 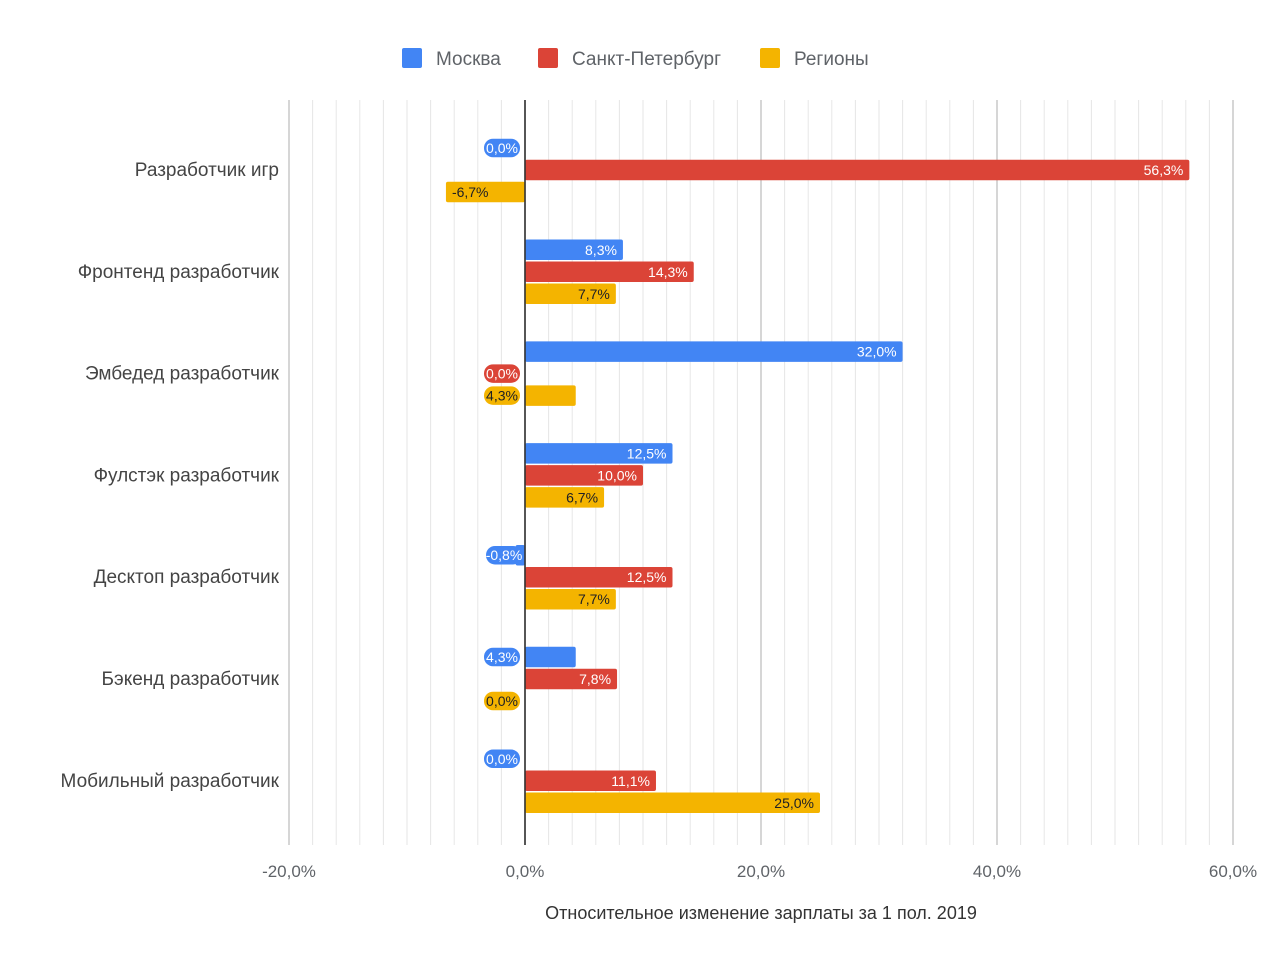 What do you see at coordinates (187, 577) in the screenshot?
I see `category-label-5: Десктоп разработчик` at bounding box center [187, 577].